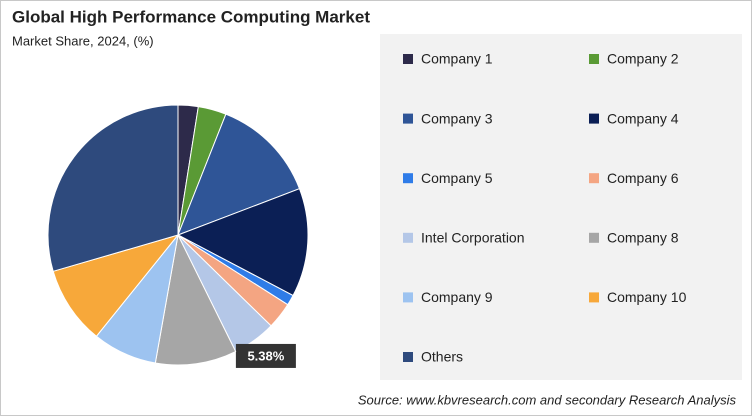 Image resolution: width=752 pixels, height=416 pixels. I want to click on value-label: 5.38%, so click(265, 355).